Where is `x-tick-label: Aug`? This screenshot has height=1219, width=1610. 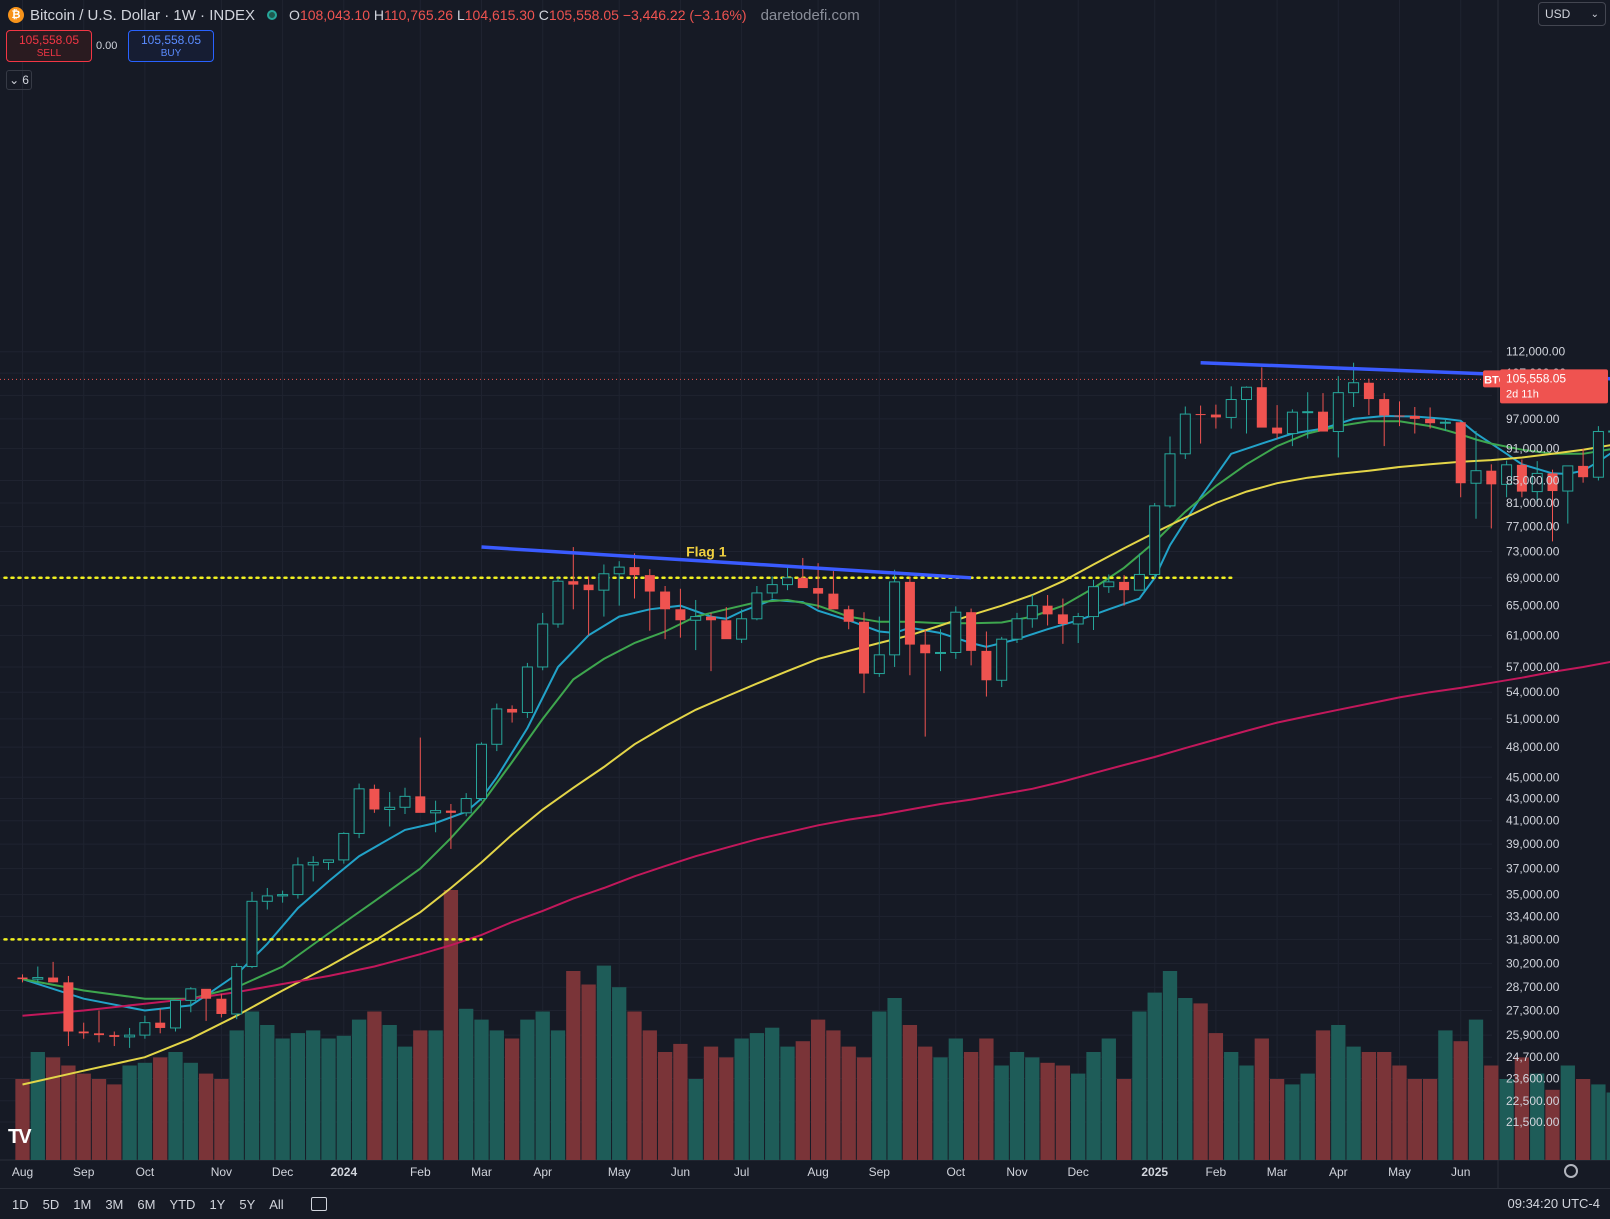 x-tick-label: Aug is located at coordinates (817, 1172).